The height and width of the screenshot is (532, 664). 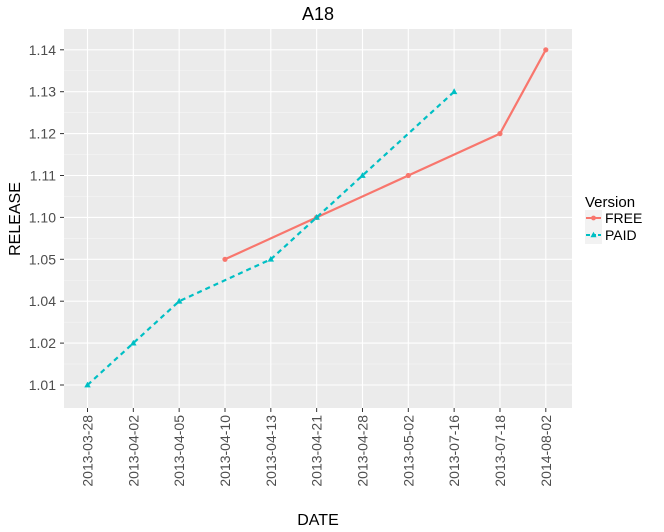 What do you see at coordinates (179, 451) in the screenshot?
I see `x-tick-label: 2013-04-05` at bounding box center [179, 451].